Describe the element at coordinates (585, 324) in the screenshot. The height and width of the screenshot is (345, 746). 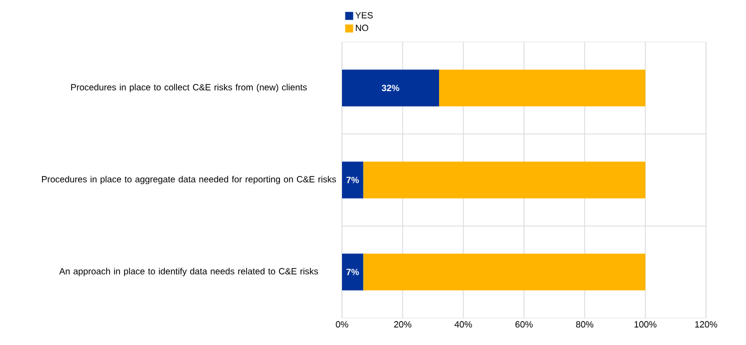
I see `x-tick-label: 80%` at that location.